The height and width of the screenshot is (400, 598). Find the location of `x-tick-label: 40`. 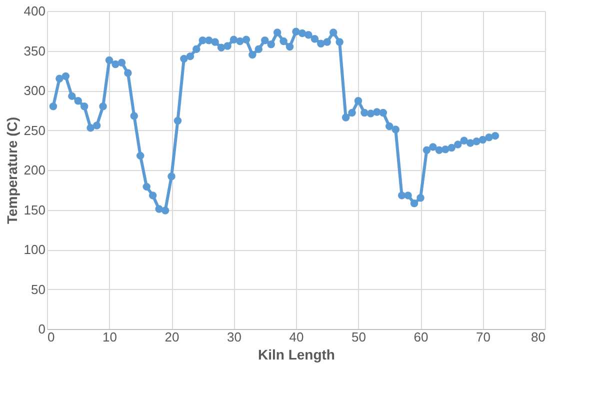

x-tick-label: 40 is located at coordinates (296, 337).